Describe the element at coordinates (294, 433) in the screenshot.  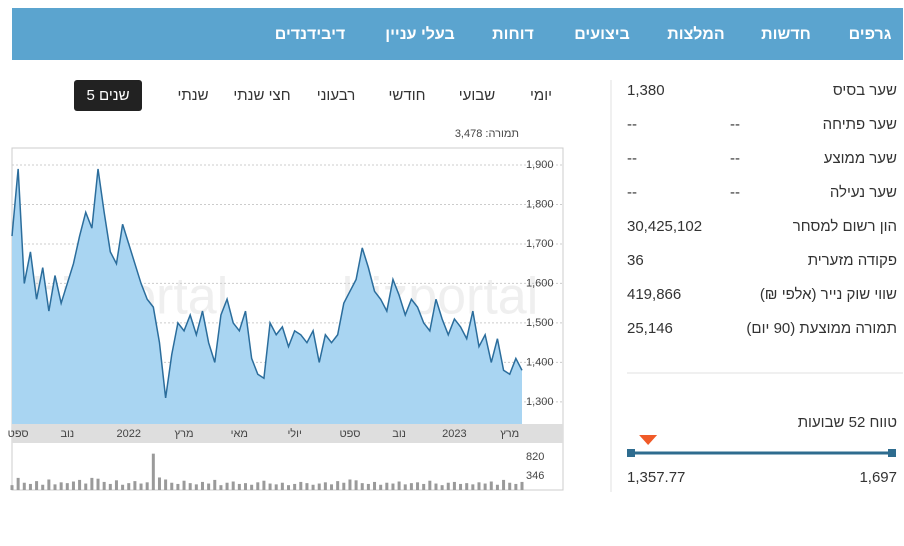
I see `x-tick-label: יולי` at that location.